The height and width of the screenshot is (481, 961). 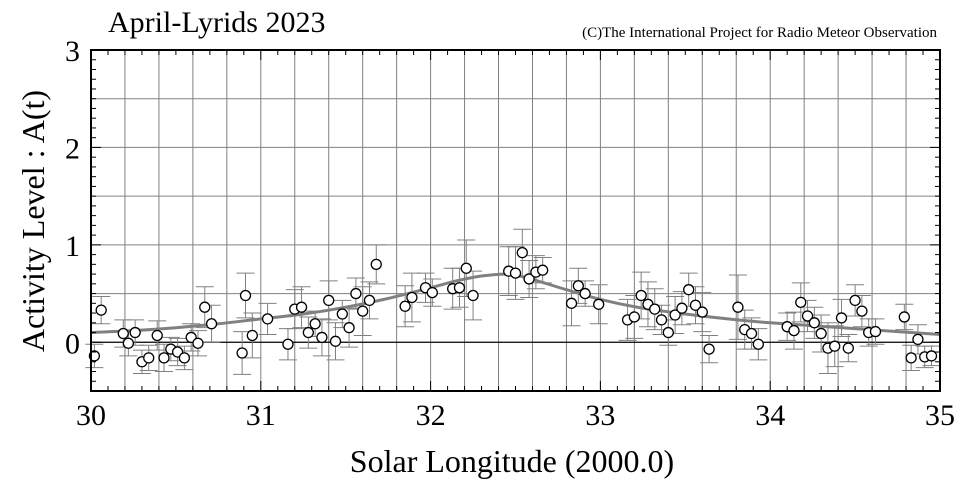 What do you see at coordinates (217, 22) in the screenshot?
I see `chart-title: April-Lyrids 2023` at bounding box center [217, 22].